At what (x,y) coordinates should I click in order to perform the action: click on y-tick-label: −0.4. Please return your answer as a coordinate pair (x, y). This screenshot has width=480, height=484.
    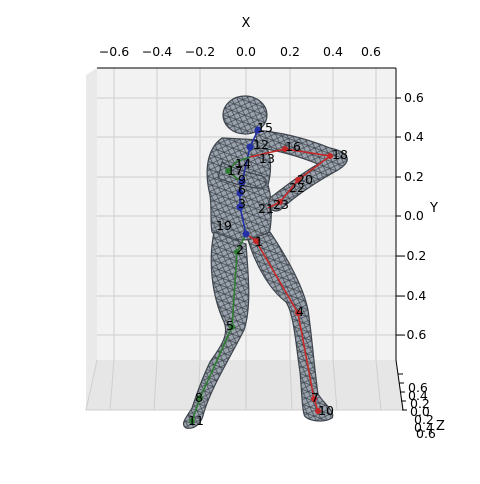
    Looking at the image, I should click on (411, 295).